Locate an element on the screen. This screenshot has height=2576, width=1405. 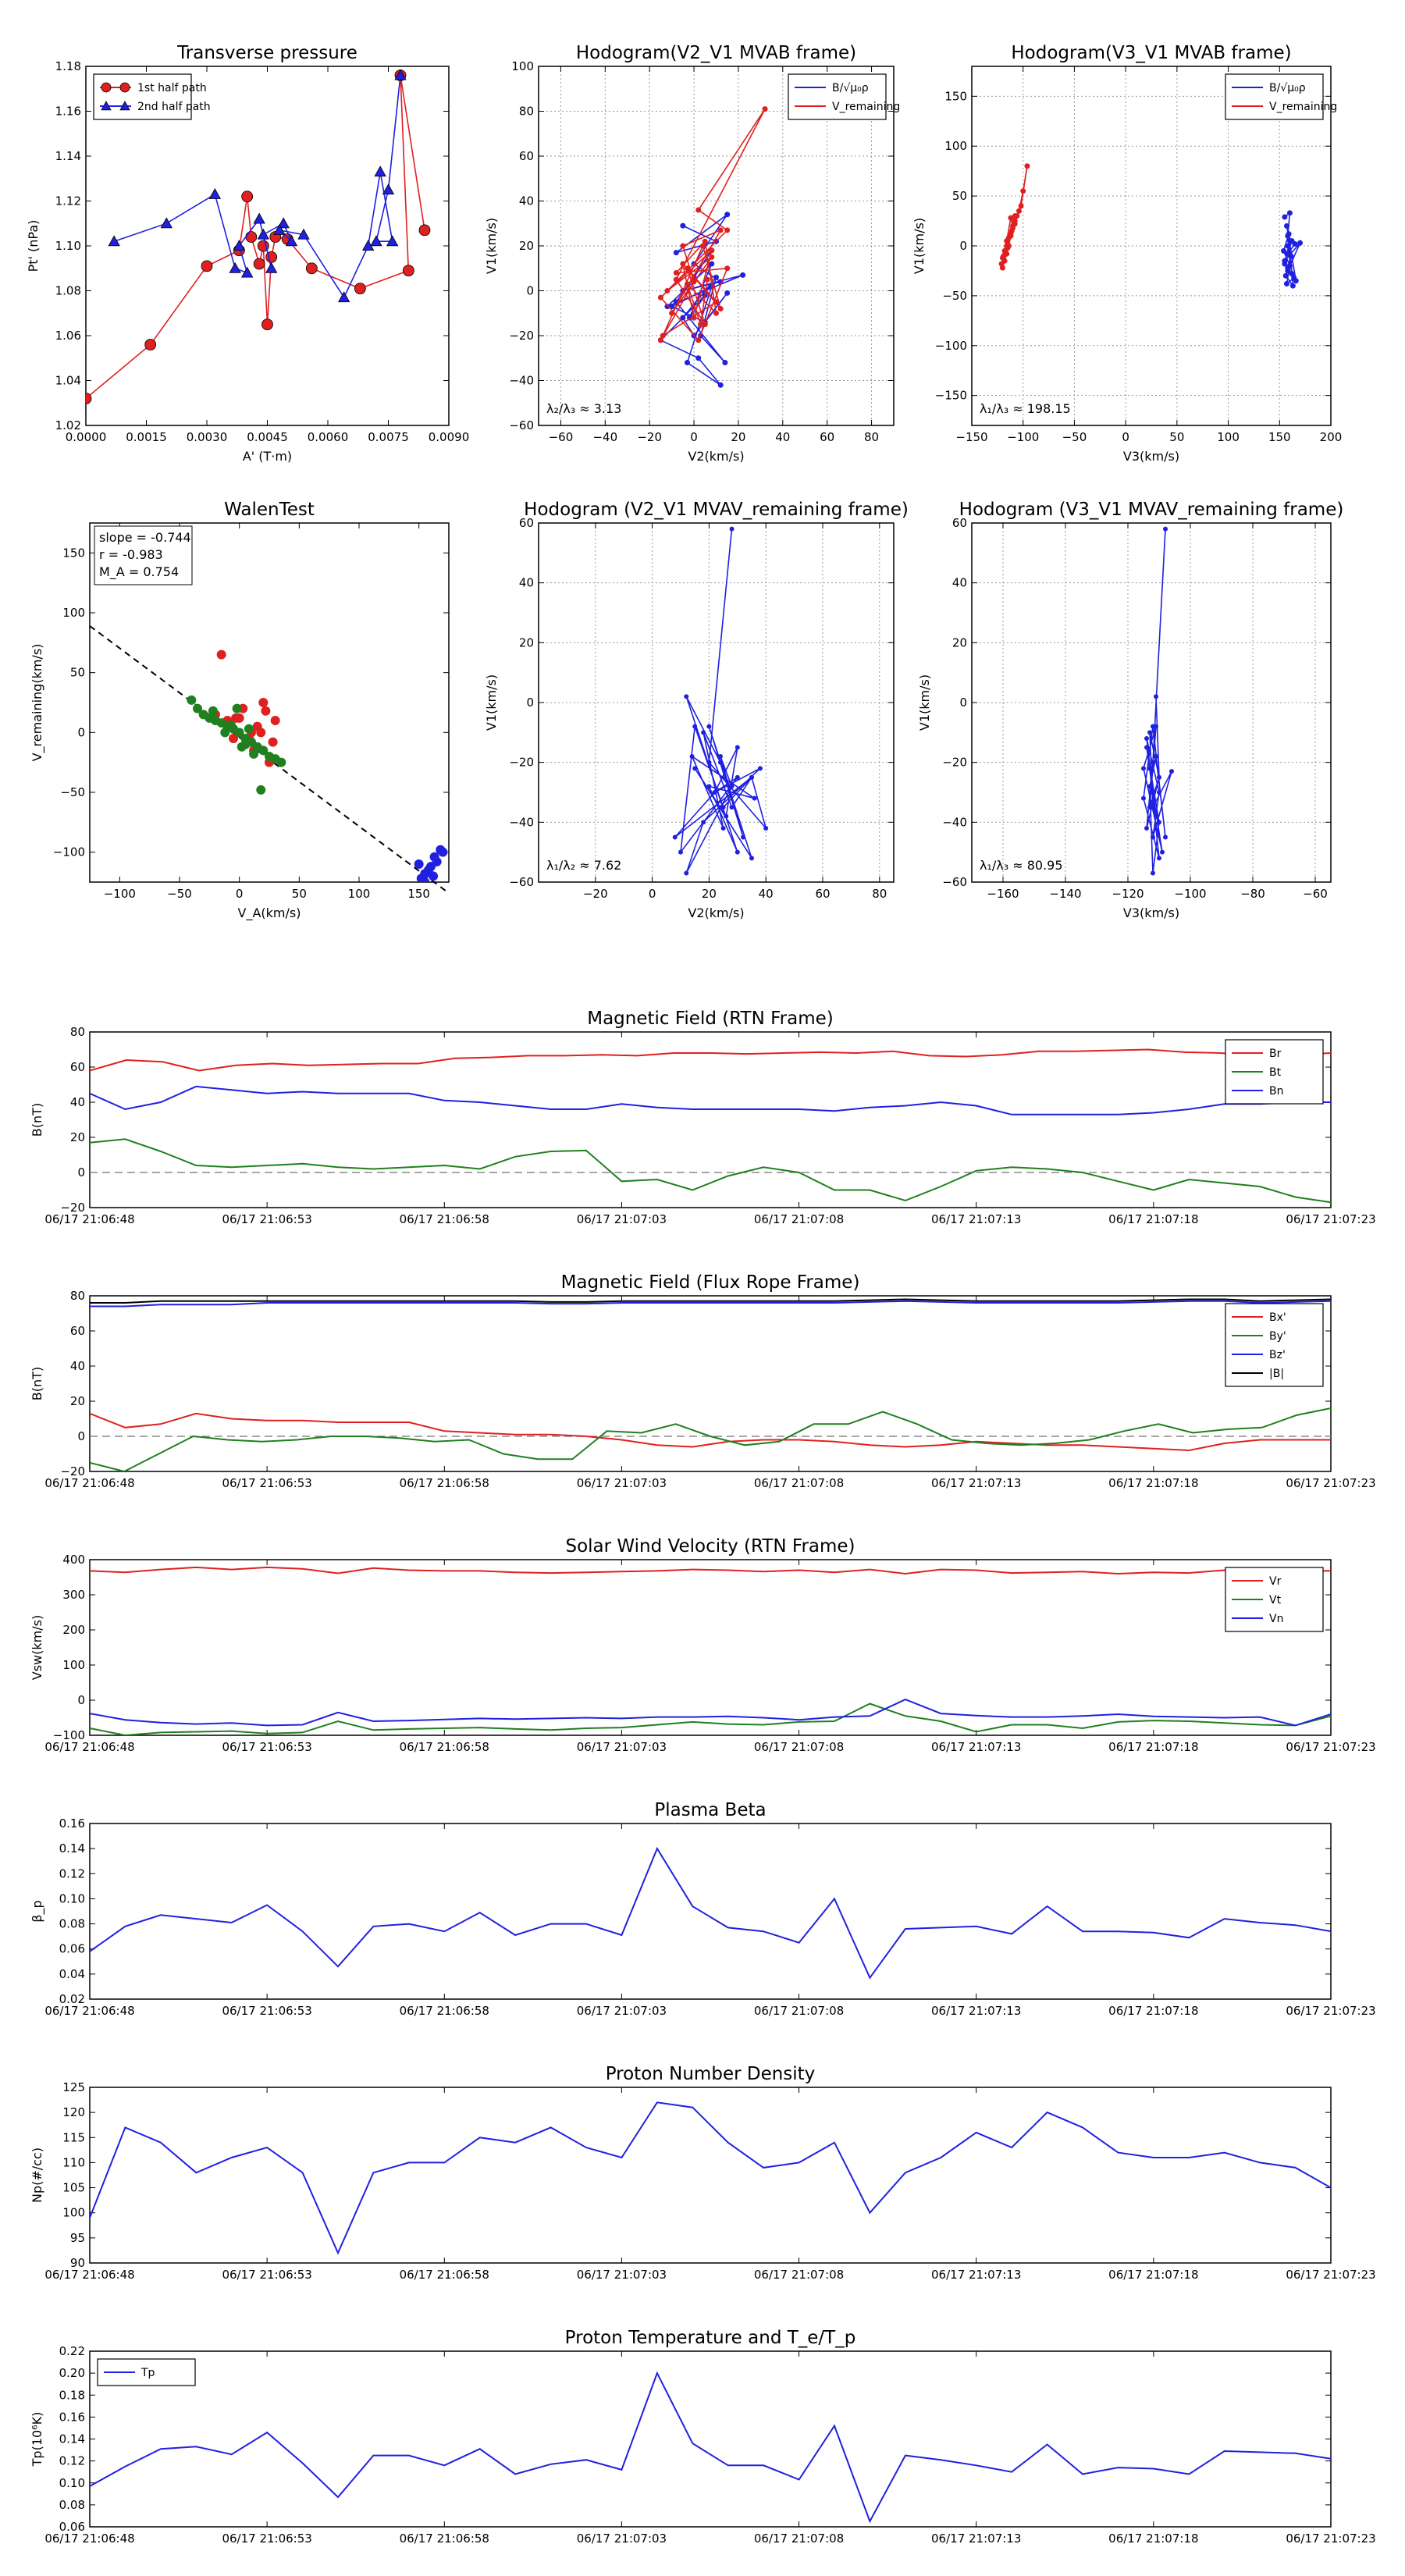
series-line-Bz' is located at coordinates (711, 1304).